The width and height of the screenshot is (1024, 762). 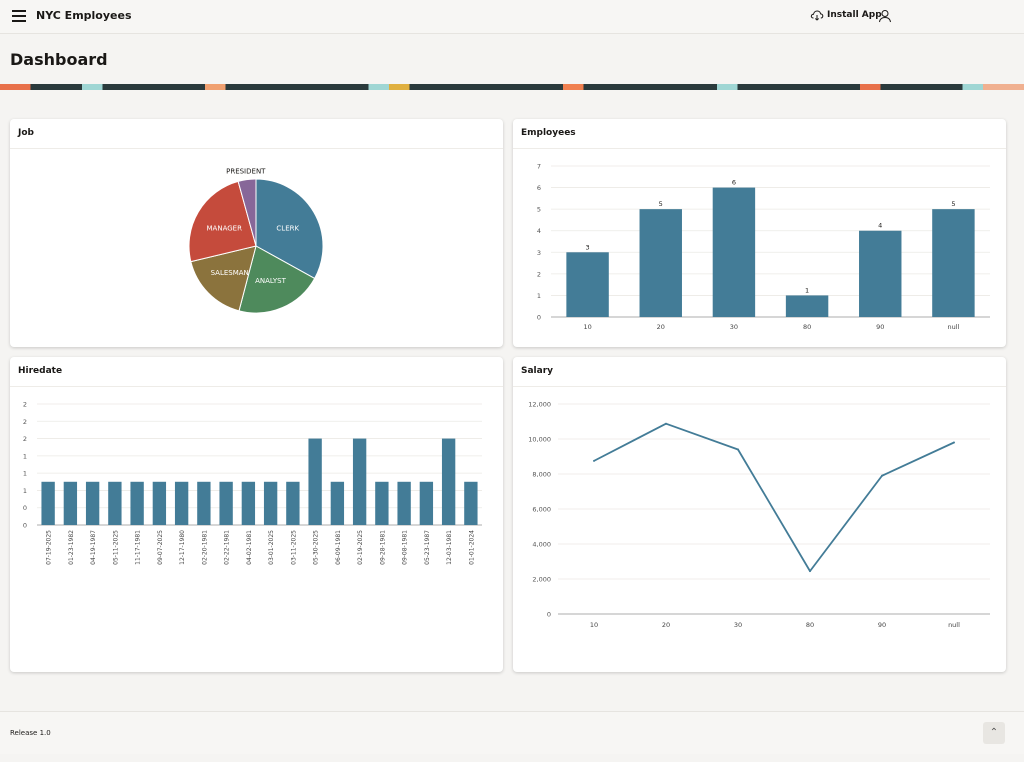 What do you see at coordinates (204, 547) in the screenshot?
I see `x-tick-label: 02-20-1981` at bounding box center [204, 547].